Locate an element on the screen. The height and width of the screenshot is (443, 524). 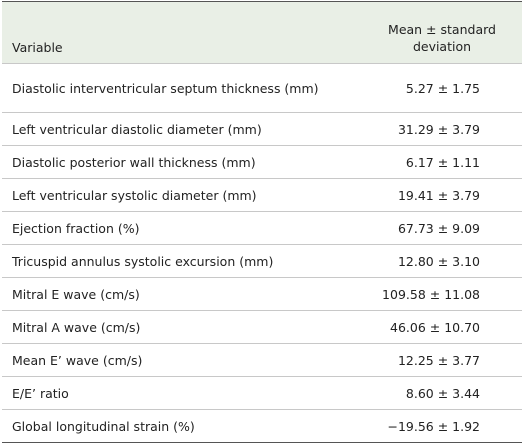
table-row: E/E’ ratio 8.60 ± 3.44 is located at coordinates (262, 393).